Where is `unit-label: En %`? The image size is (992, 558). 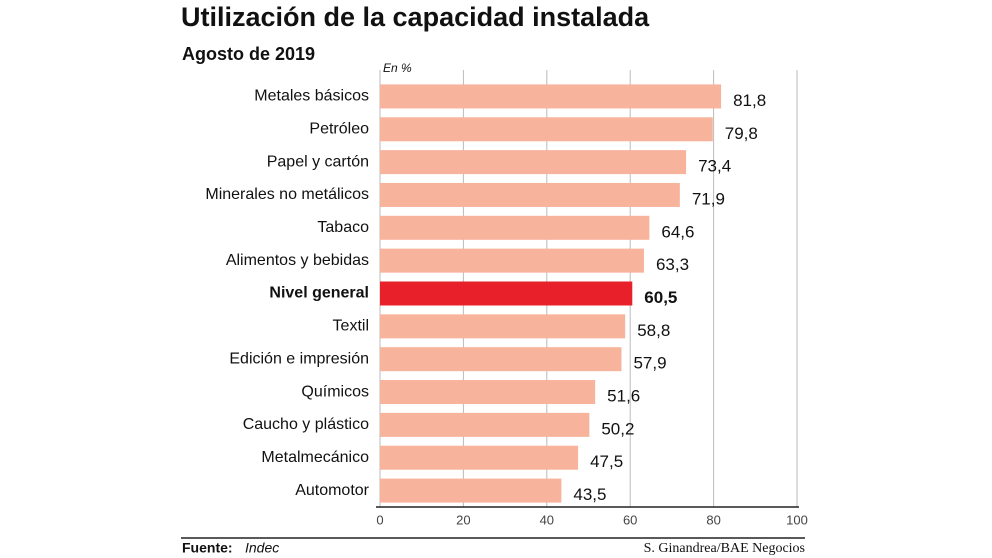 unit-label: En % is located at coordinates (397, 68).